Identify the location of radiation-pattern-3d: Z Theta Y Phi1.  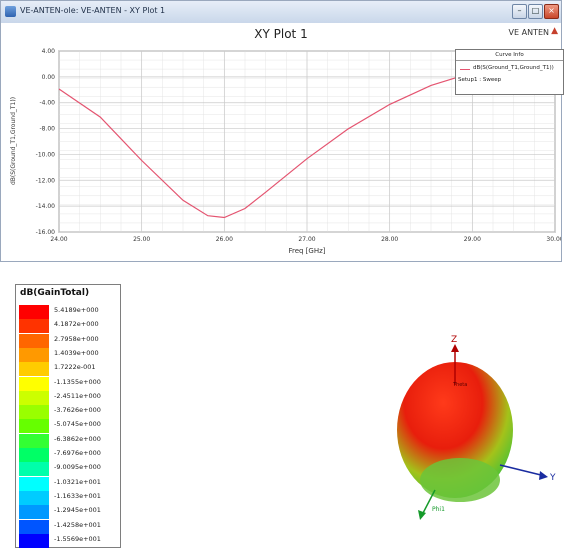
(472, 437).